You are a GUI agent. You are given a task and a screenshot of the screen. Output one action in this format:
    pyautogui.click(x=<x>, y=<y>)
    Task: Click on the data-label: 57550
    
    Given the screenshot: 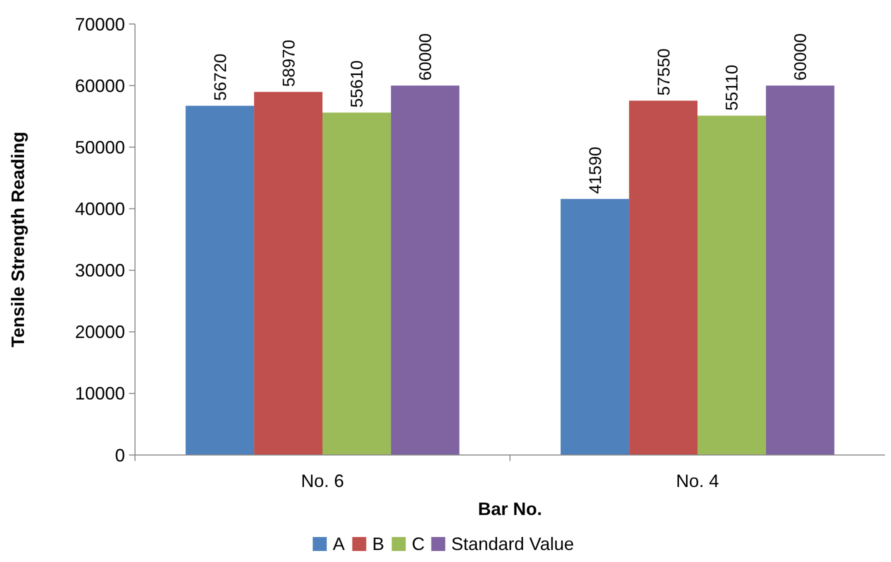 What is the action you would take?
    pyautogui.click(x=664, y=72)
    